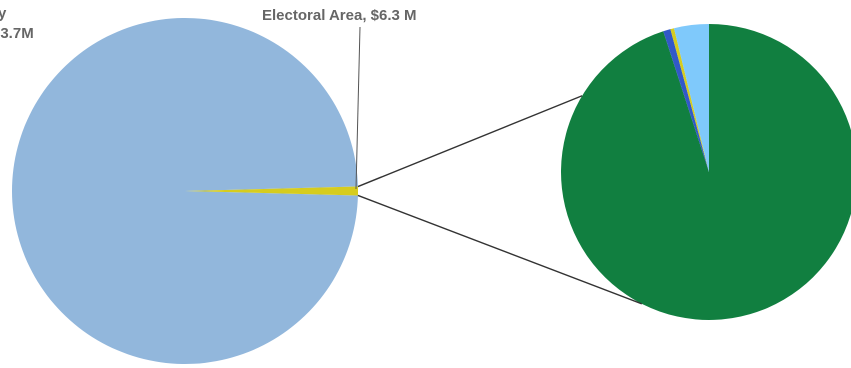 Image resolution: width=851 pixels, height=368 pixels. Describe the element at coordinates (339, 15) in the screenshot. I see `electoral-area-label: Electoral Area, $6.3 M` at that location.